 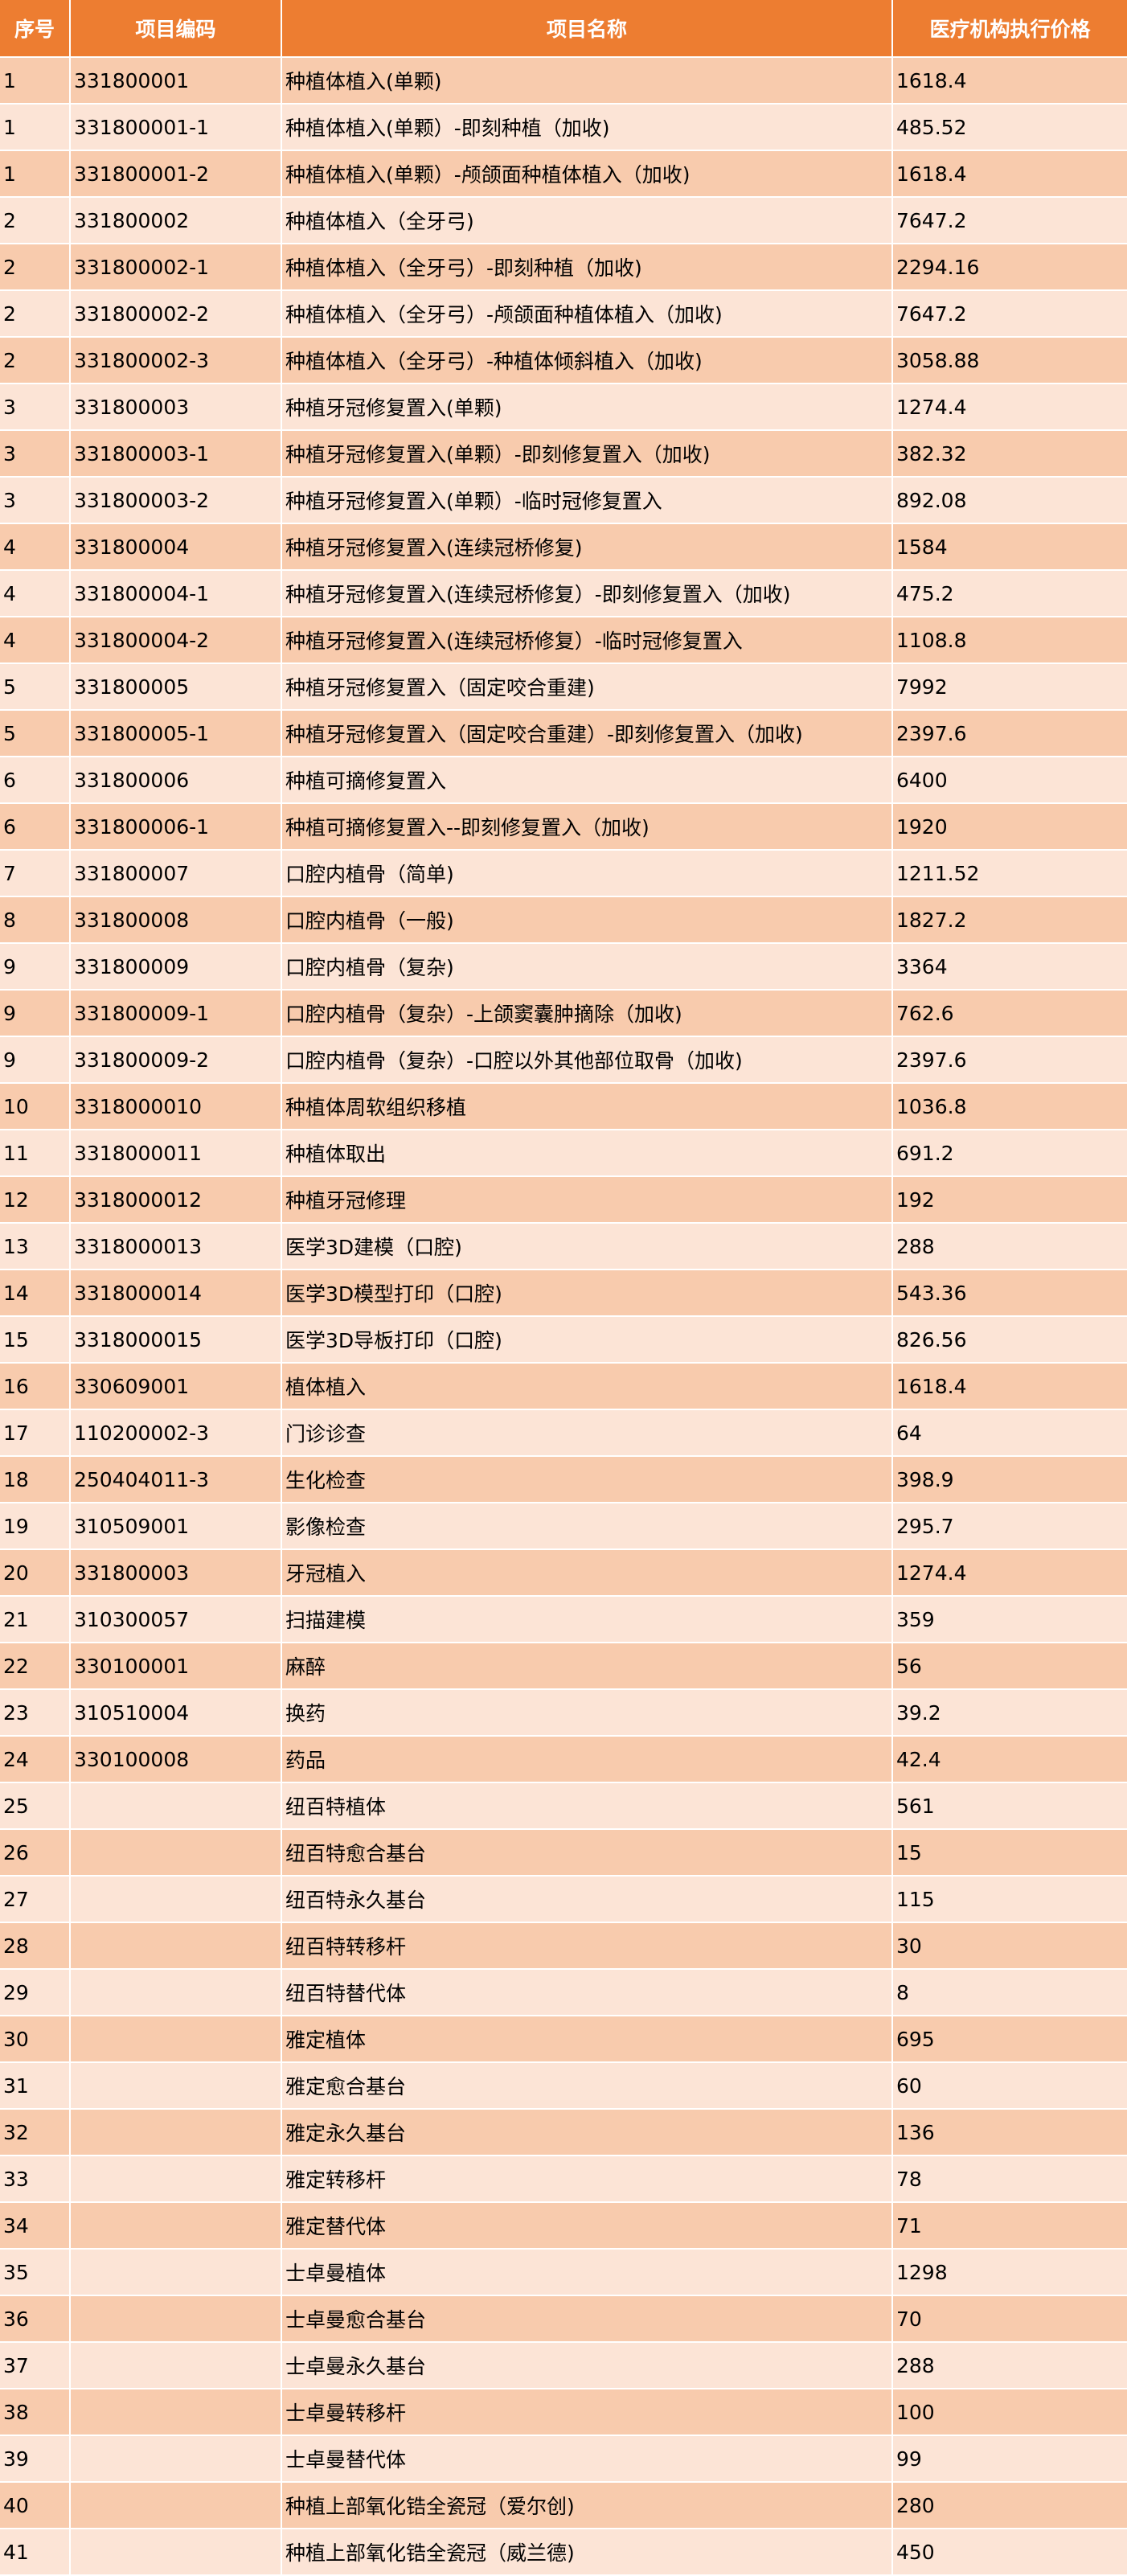 I want to click on cell-code: 331800008, so click(x=175, y=920).